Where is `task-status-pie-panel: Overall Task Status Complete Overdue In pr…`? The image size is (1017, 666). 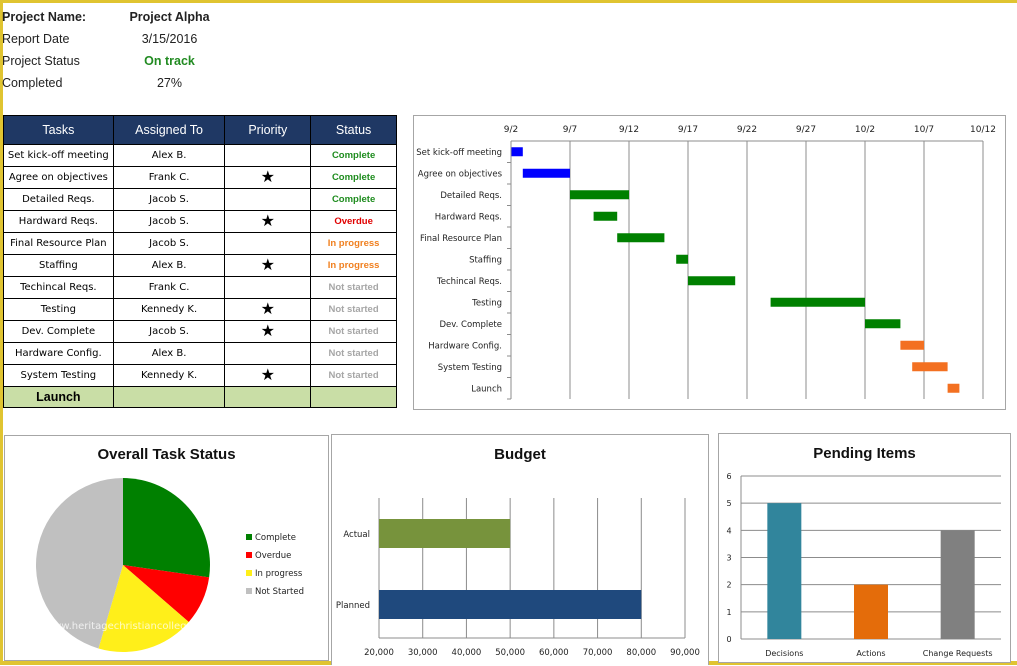
task-status-pie-panel: Overall Task Status Complete Overdue In pr… is located at coordinates (166, 548).